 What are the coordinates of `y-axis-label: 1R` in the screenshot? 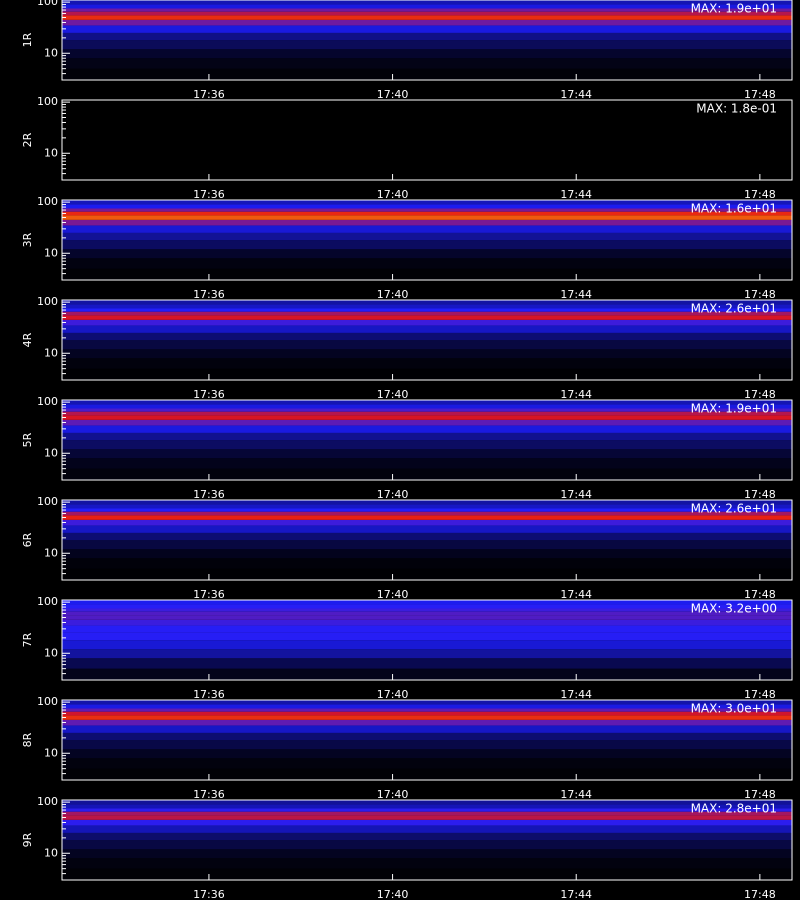 It's located at (27, 39).